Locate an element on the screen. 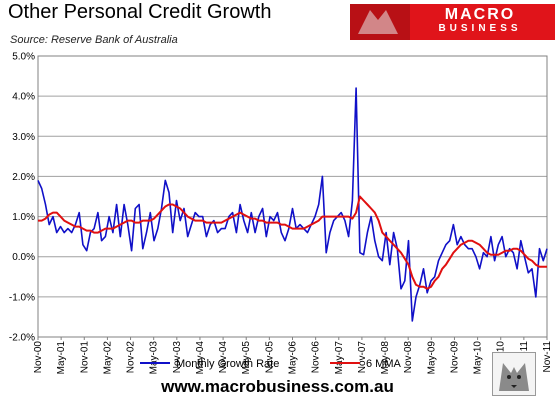  x-tick-label: Nov-03 is located at coordinates (177, 357).